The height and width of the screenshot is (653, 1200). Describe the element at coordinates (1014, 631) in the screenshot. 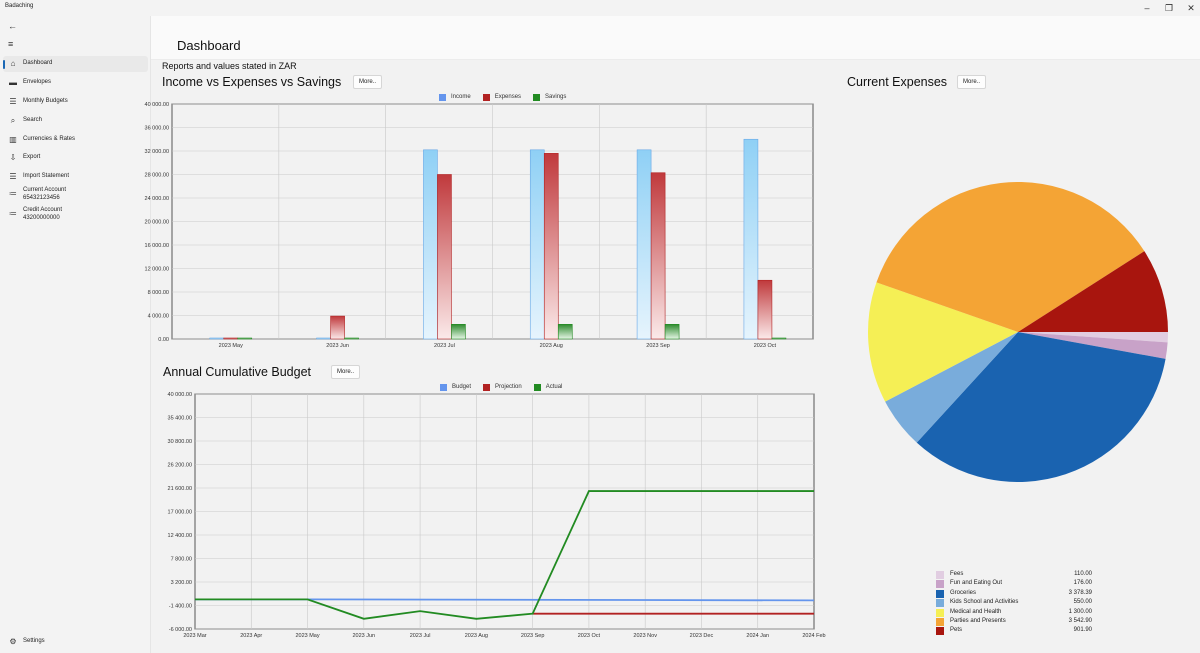

I see `pie-legend-row: Pets 901.90` at that location.